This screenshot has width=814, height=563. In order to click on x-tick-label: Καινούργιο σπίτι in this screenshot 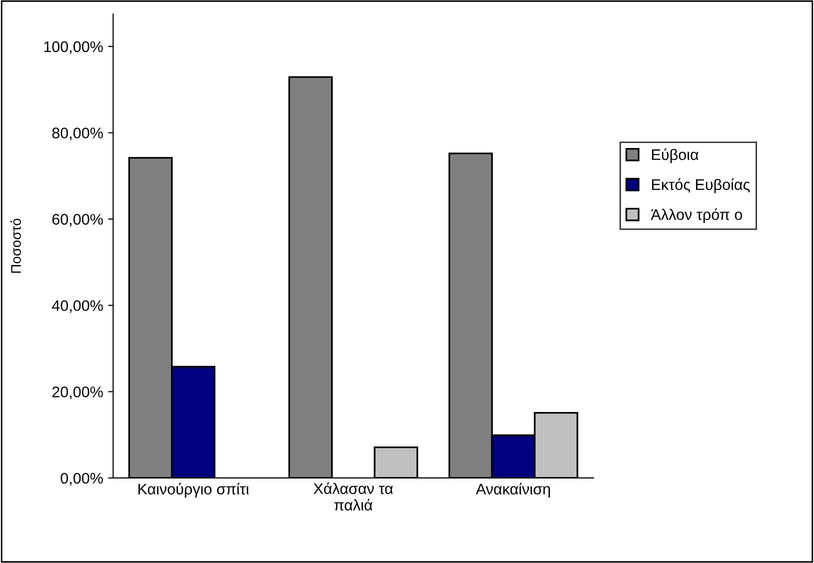, I will do `click(193, 490)`.